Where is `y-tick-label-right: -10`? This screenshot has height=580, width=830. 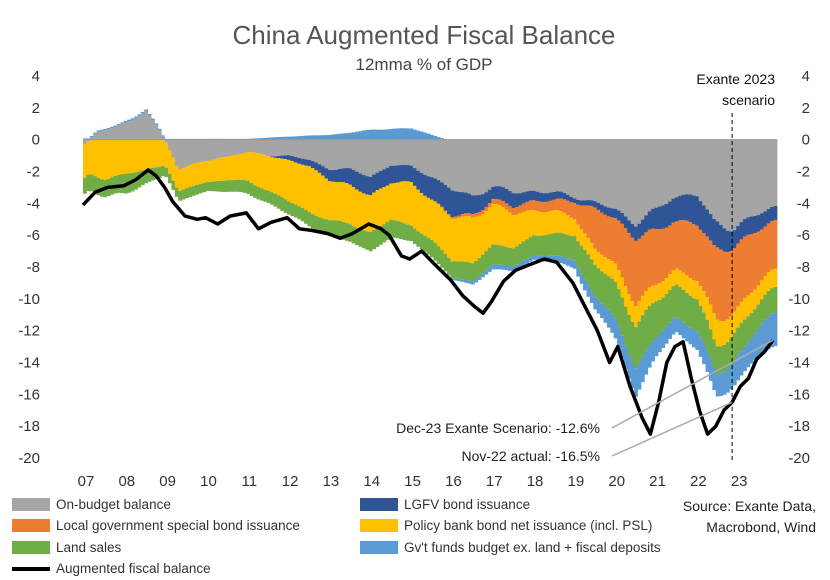 y-tick-label-right: -10 is located at coordinates (799, 299).